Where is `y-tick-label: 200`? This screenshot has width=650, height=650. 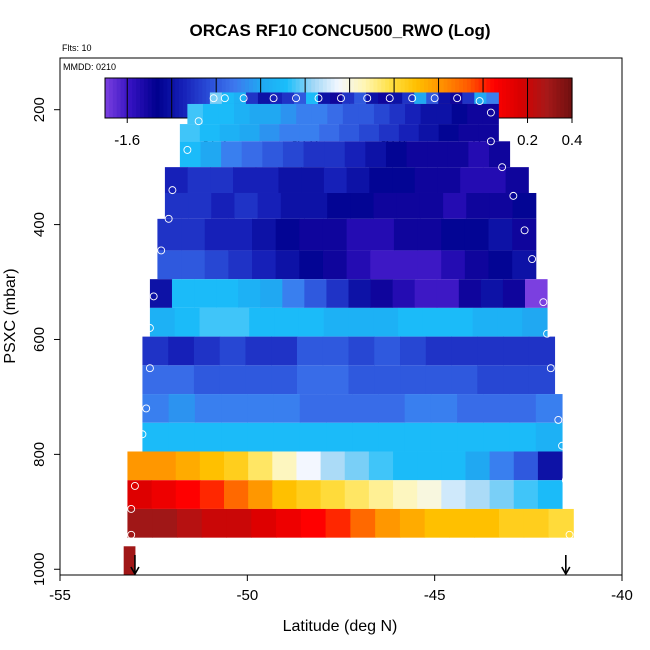 y-tick-label: 200 is located at coordinates (39, 109).